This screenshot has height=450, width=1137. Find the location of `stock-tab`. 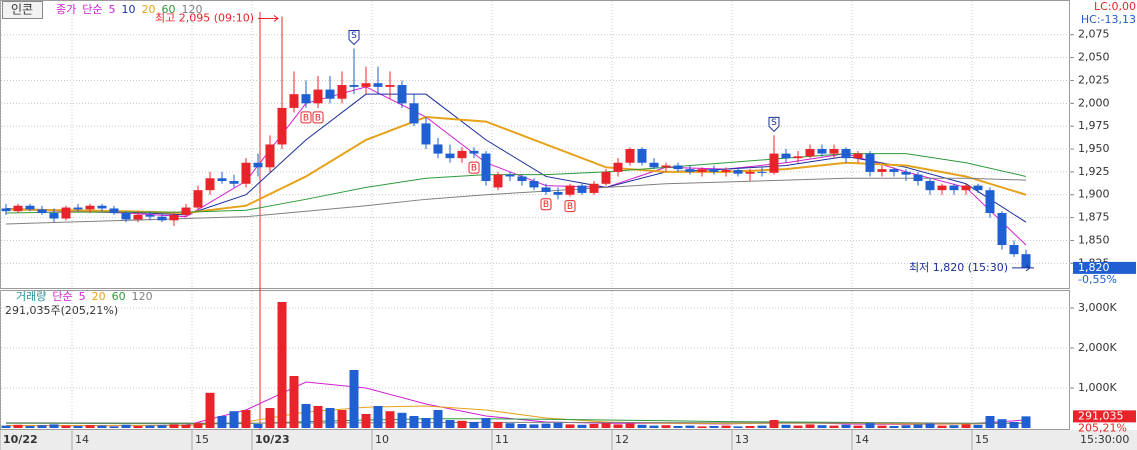

stock-tab is located at coordinates (22, 10).